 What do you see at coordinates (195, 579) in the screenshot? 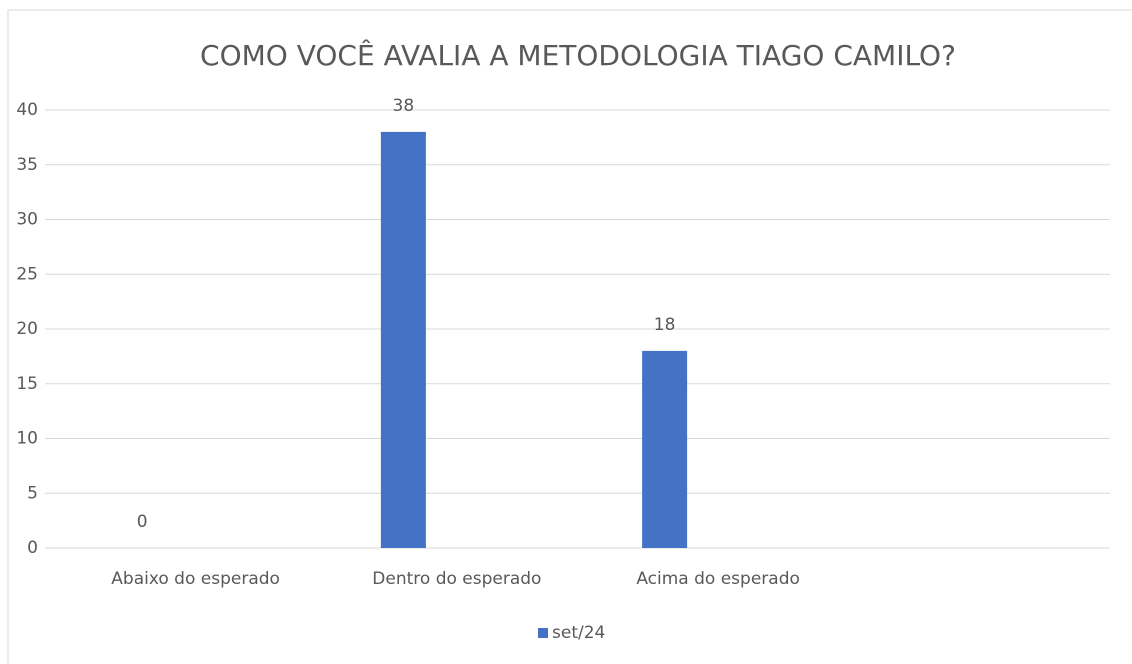
I see `x-tick-label: Abaixo do esperado` at bounding box center [195, 579].